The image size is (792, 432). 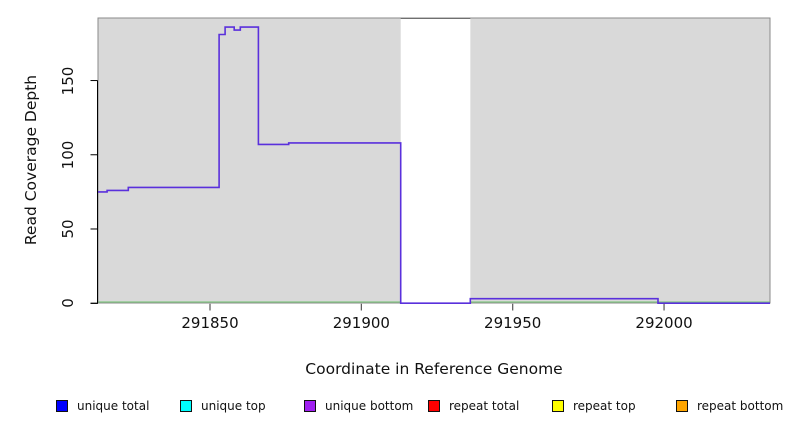 What do you see at coordinates (62, 406) in the screenshot?
I see `legend-swatch-unique-total-icon` at bounding box center [62, 406].